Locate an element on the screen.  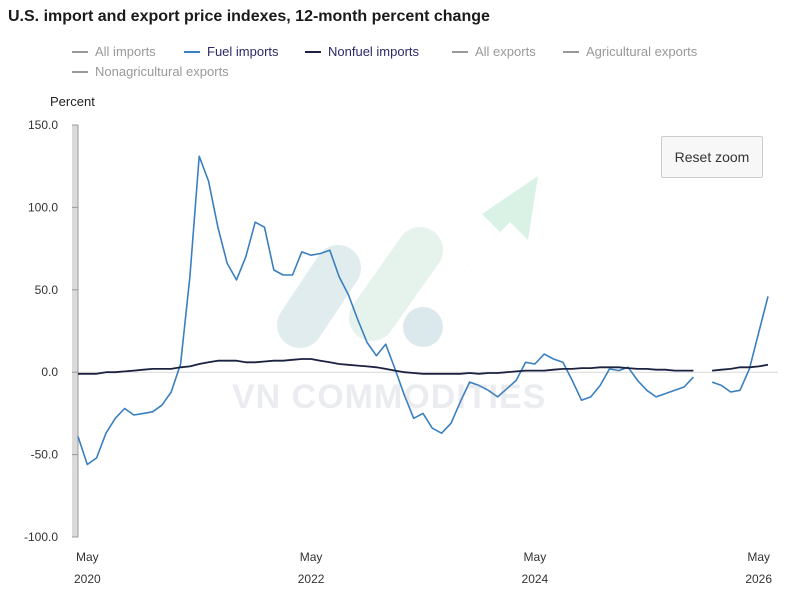
legend-item-all-imports: All imports is located at coordinates (114, 51).